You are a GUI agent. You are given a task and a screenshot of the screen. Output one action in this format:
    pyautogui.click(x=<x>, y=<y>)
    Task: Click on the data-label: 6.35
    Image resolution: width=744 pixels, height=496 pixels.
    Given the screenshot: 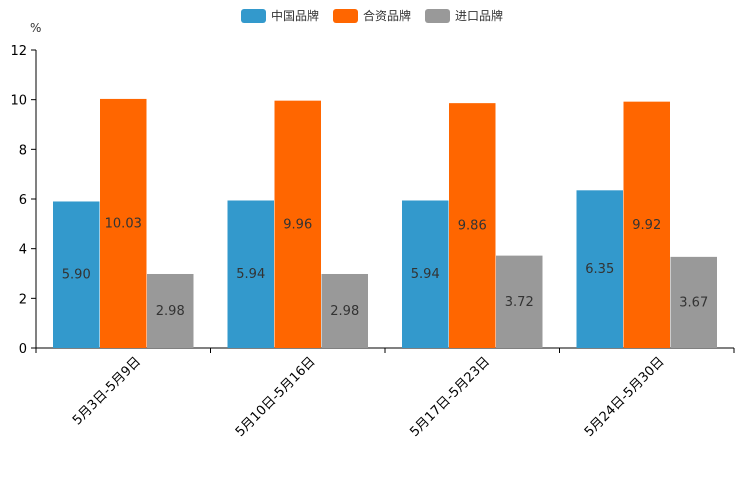 What is the action you would take?
    pyautogui.click(x=599, y=269)
    